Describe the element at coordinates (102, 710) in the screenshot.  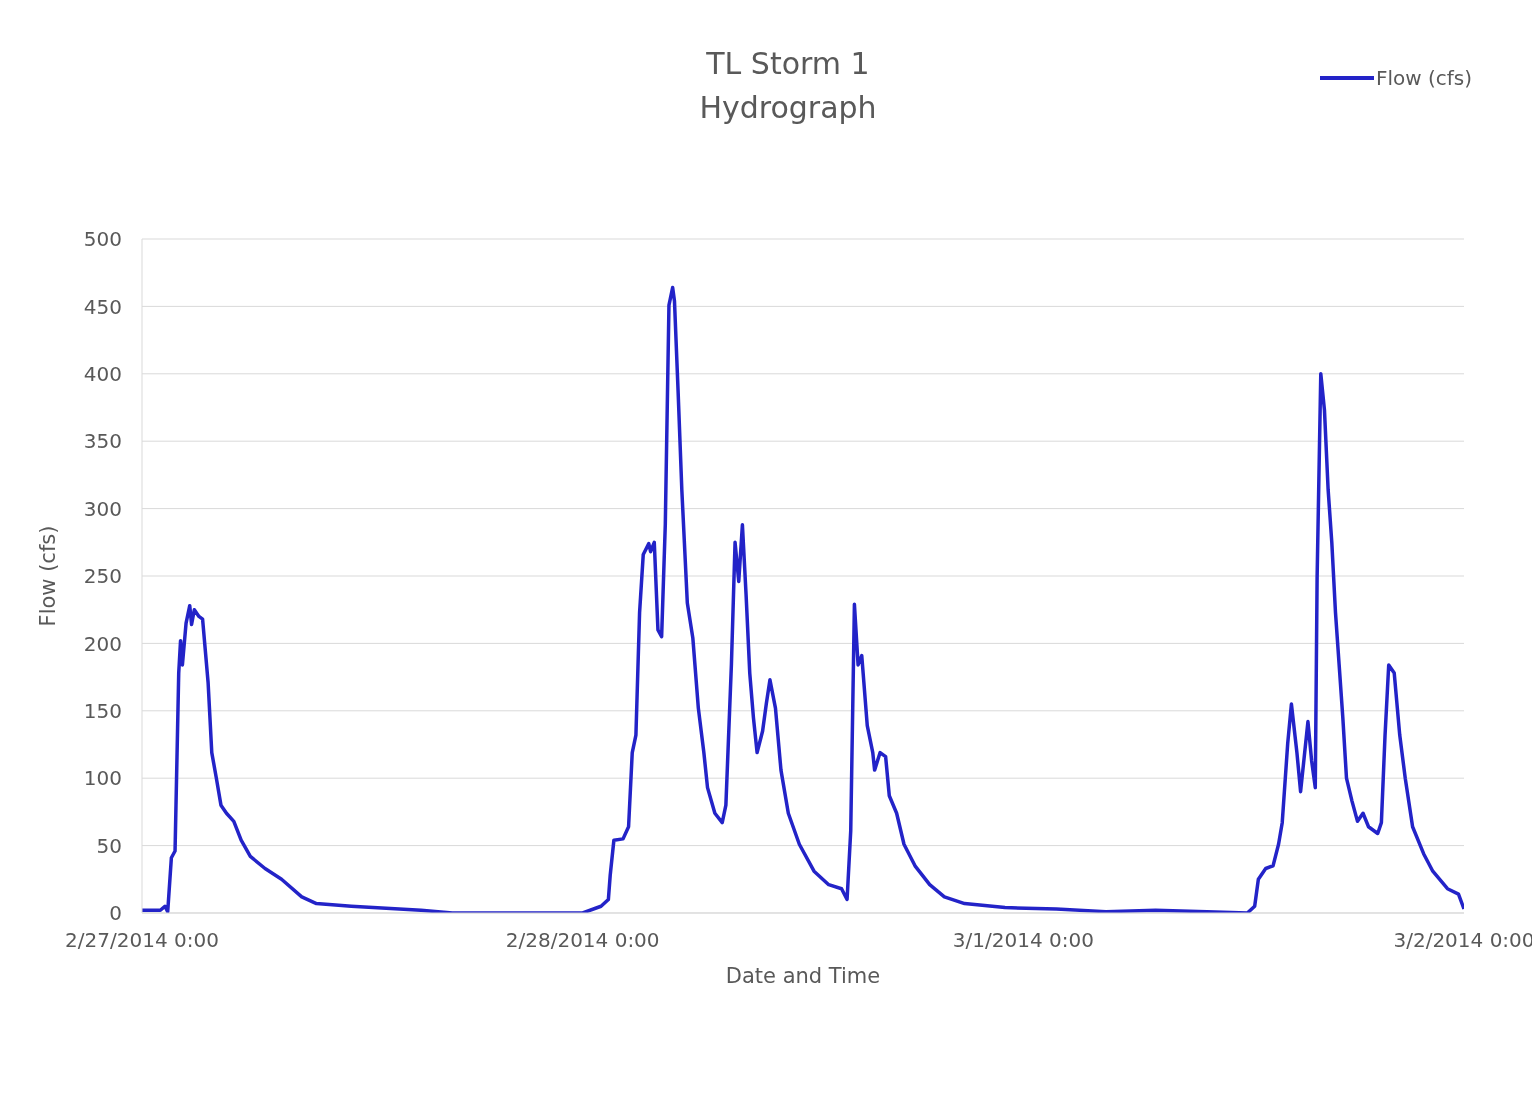
I see `y-tick-label: 150` at that location.